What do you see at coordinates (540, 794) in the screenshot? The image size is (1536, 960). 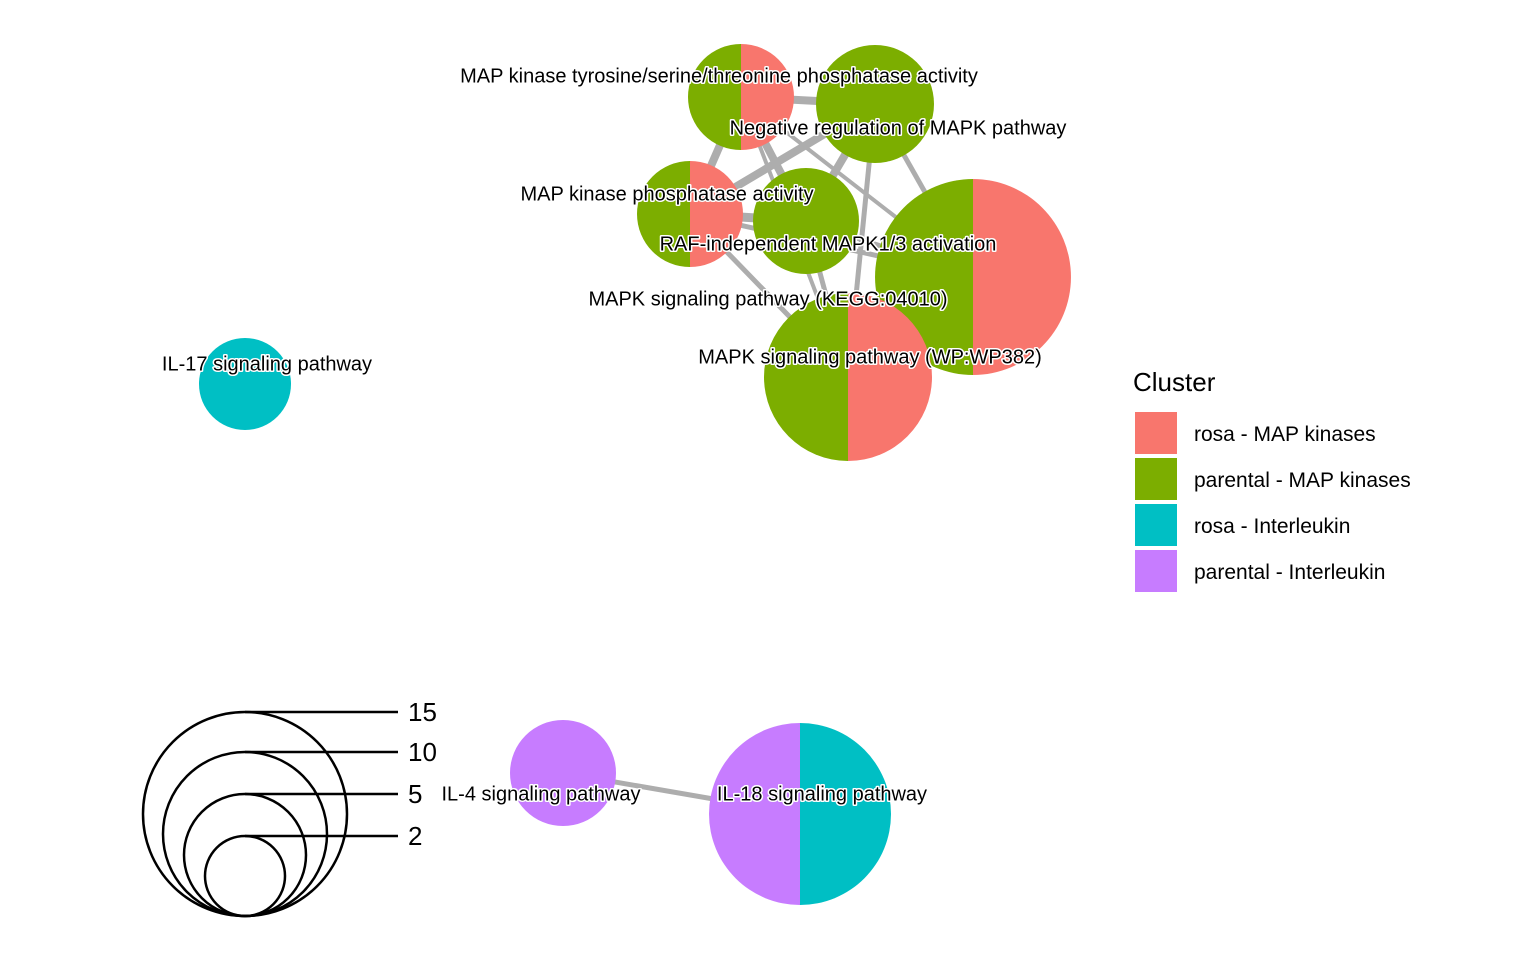 I see `node-label-il4: IL-4 signaling pathway` at bounding box center [540, 794].